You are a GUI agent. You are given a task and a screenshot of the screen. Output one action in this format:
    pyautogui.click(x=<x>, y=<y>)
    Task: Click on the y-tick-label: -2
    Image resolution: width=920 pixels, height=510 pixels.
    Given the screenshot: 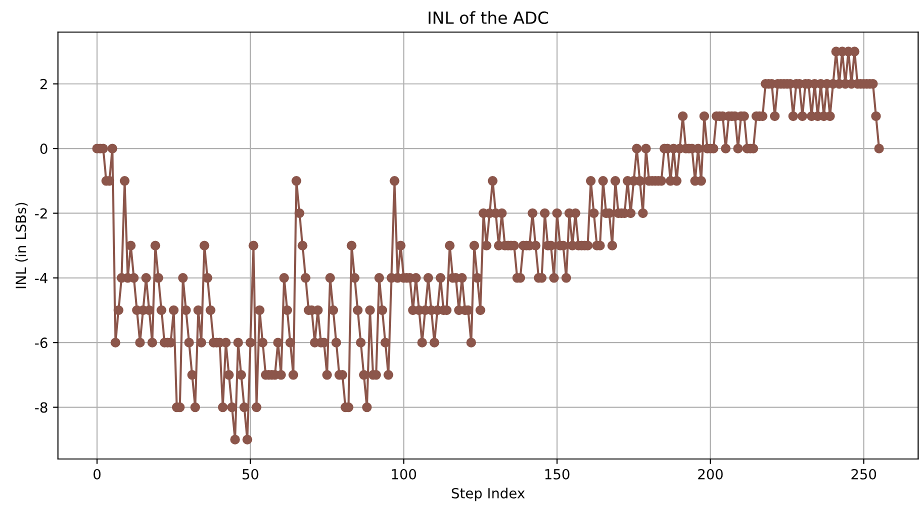 What is the action you would take?
    pyautogui.click(x=41, y=213)
    